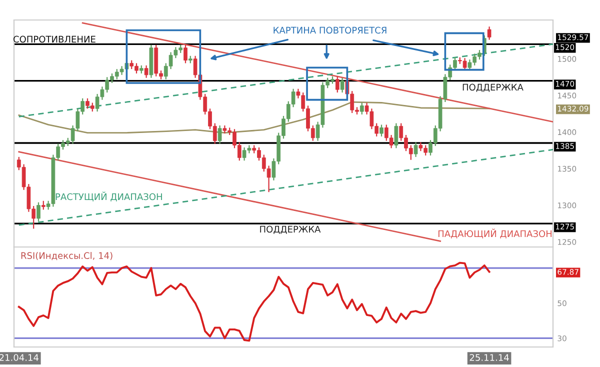 The image size is (600, 367). Describe the element at coordinates (109, 197) in the screenshot. I see `annotation: РАСТУЩИЙ ДИАПАЗОН` at that location.